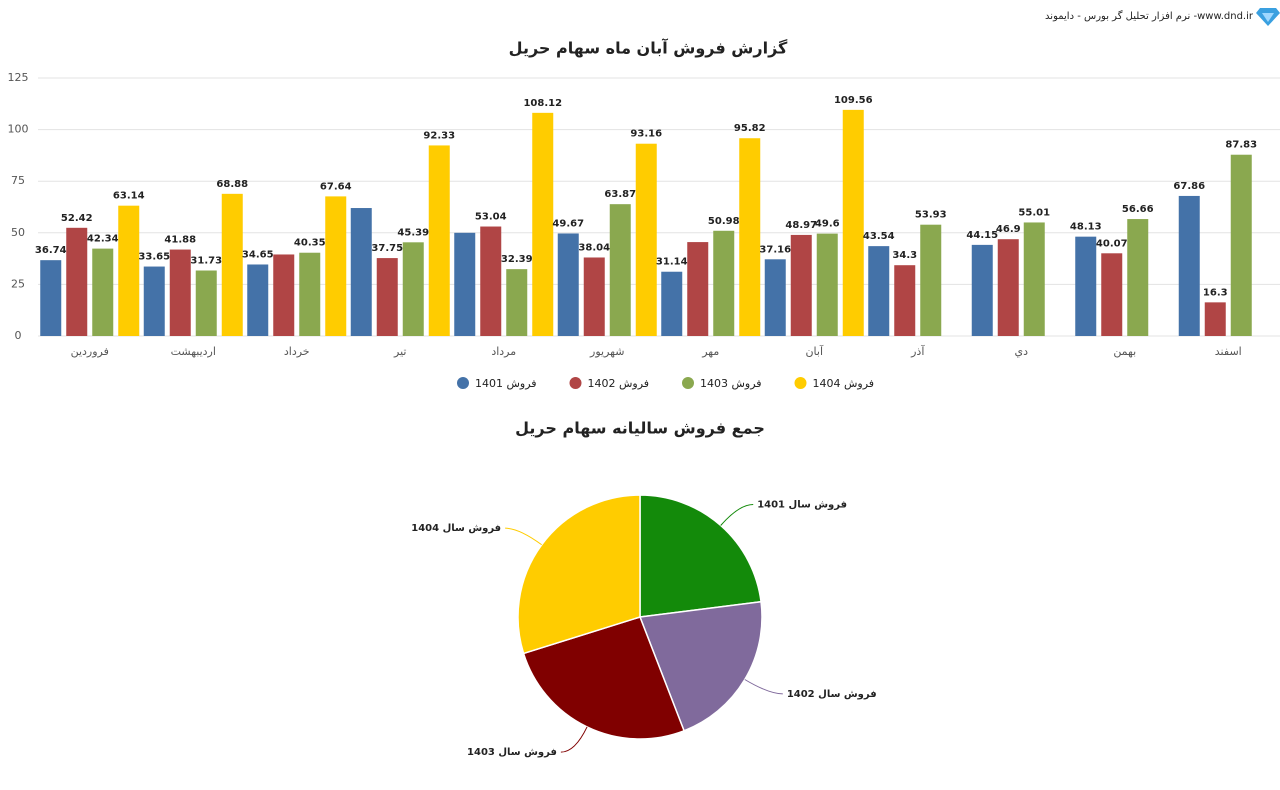 The height and width of the screenshot is (790, 1280). Describe the element at coordinates (724, 221) in the screenshot. I see `value-label: 50.98` at that location.